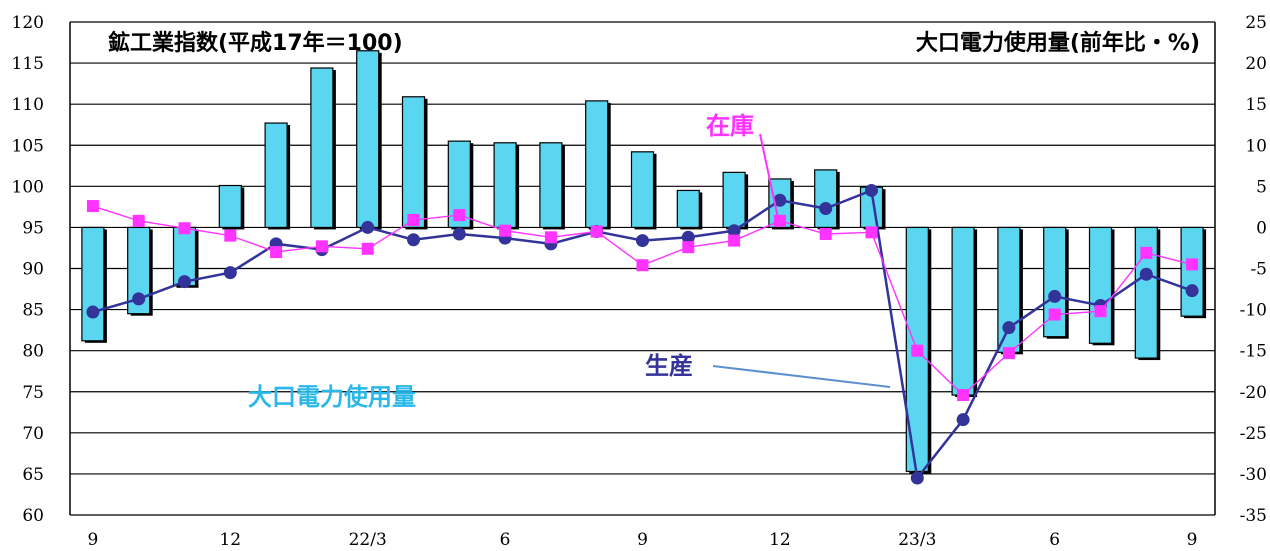 This screenshot has width=1270, height=551. I want to click on left-tick-label: 110, so click(28, 105).